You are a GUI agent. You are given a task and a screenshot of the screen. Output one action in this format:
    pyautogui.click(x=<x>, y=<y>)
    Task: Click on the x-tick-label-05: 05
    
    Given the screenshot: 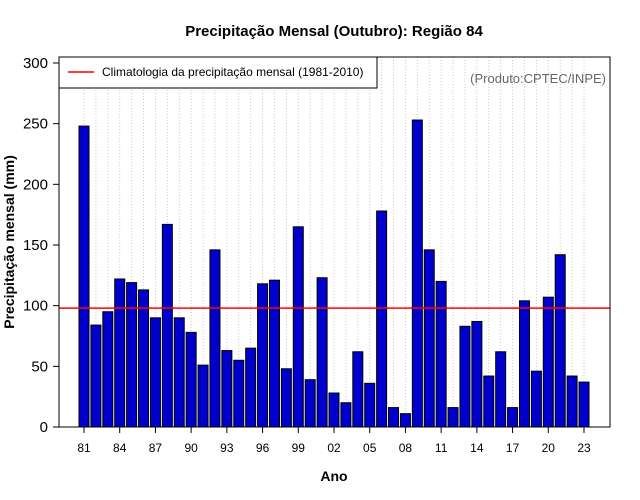 What is the action you would take?
    pyautogui.click(x=370, y=448)
    